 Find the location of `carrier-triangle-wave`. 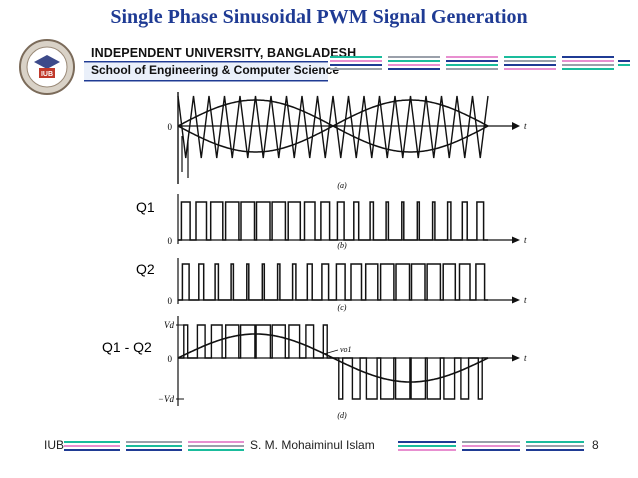

carrier-triangle-wave is located at coordinates (333, 127).